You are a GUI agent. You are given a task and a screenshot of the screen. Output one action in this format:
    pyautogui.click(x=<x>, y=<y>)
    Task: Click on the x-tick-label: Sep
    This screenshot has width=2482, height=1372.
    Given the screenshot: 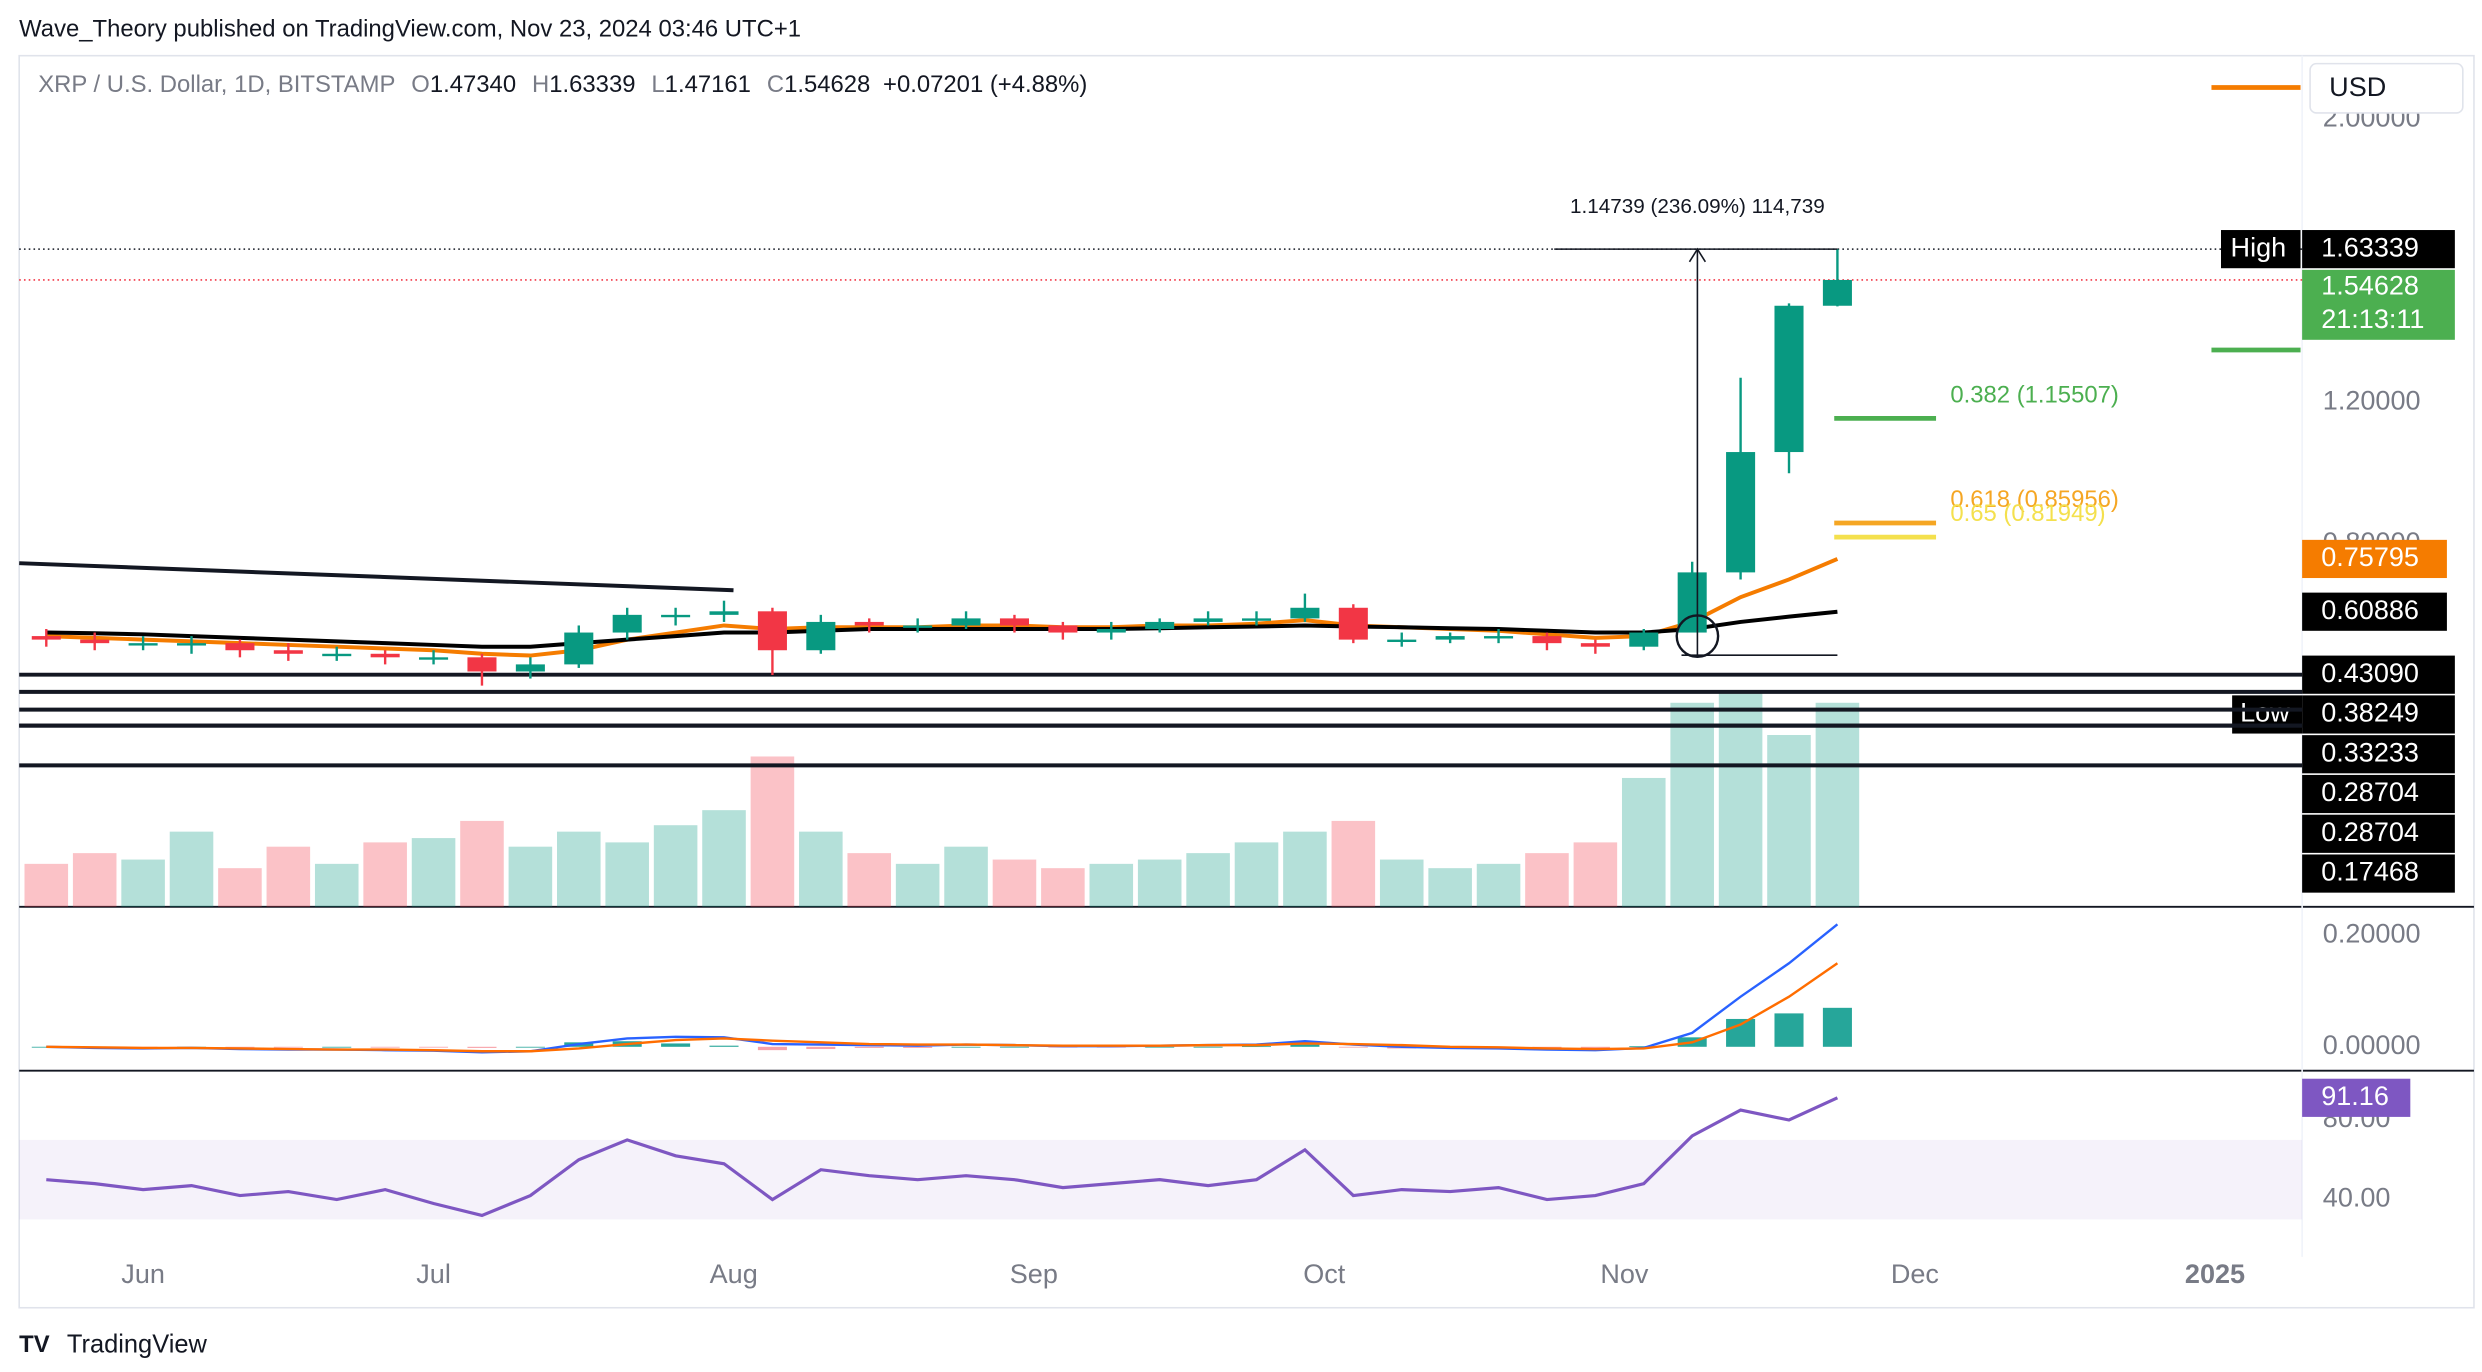 What is the action you would take?
    pyautogui.click(x=1034, y=1274)
    